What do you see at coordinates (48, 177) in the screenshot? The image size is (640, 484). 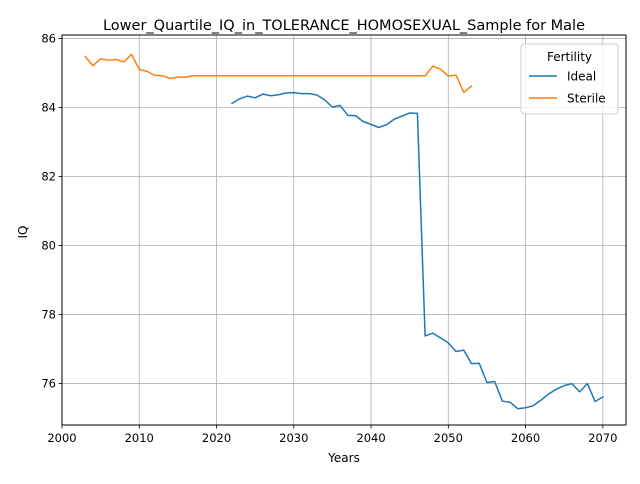 I see `y-tick-label: 82` at bounding box center [48, 177].